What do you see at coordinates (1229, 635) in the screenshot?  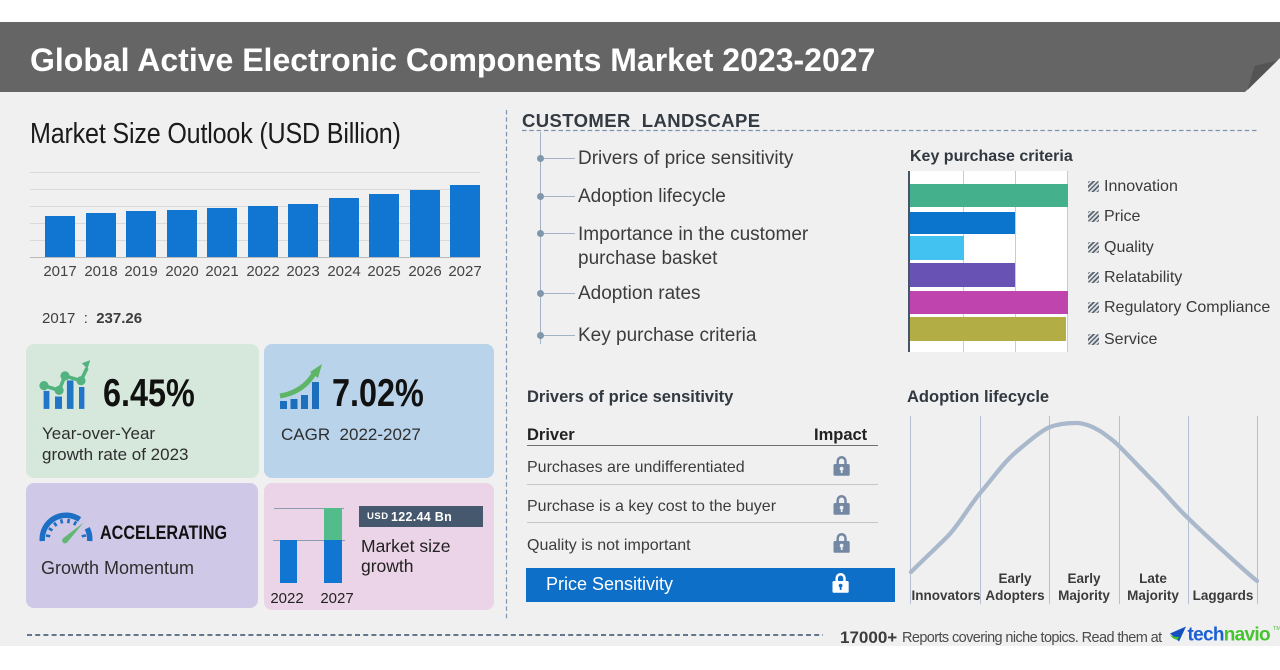 I see `svg-text: technavio` at bounding box center [1229, 635].